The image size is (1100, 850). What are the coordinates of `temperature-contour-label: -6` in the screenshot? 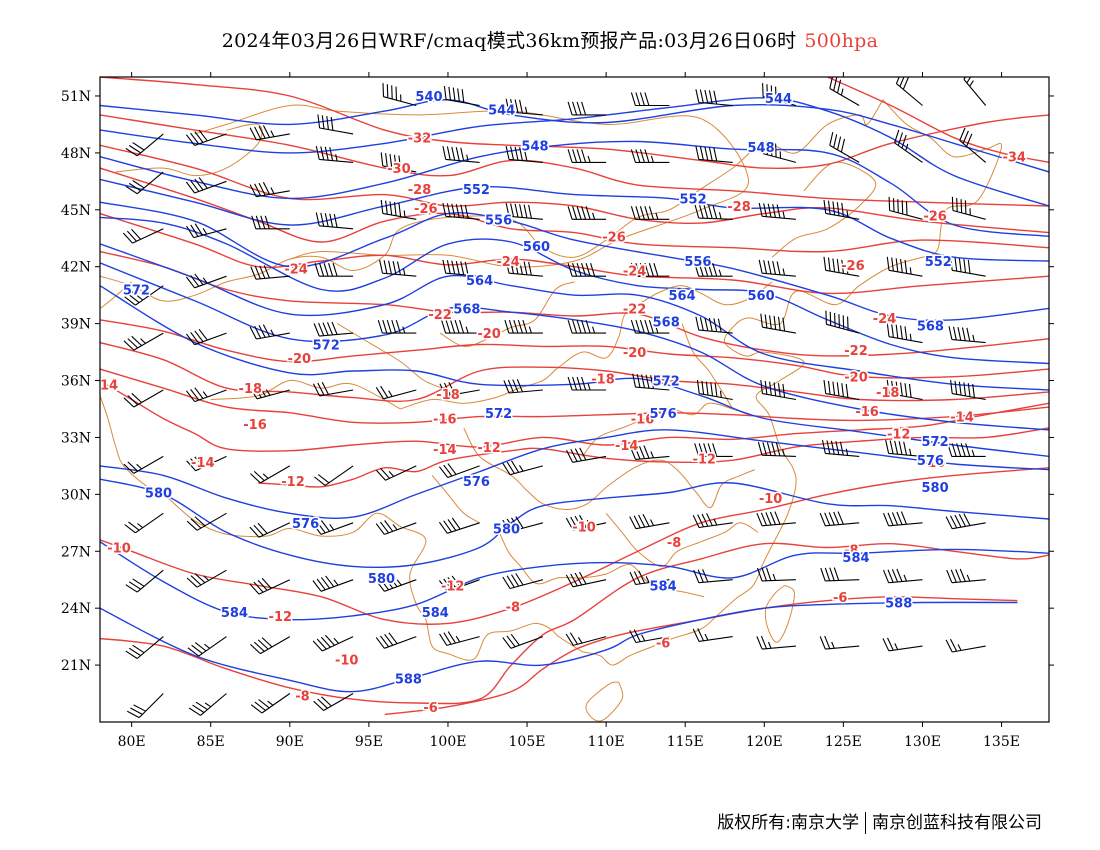 It's located at (430, 708).